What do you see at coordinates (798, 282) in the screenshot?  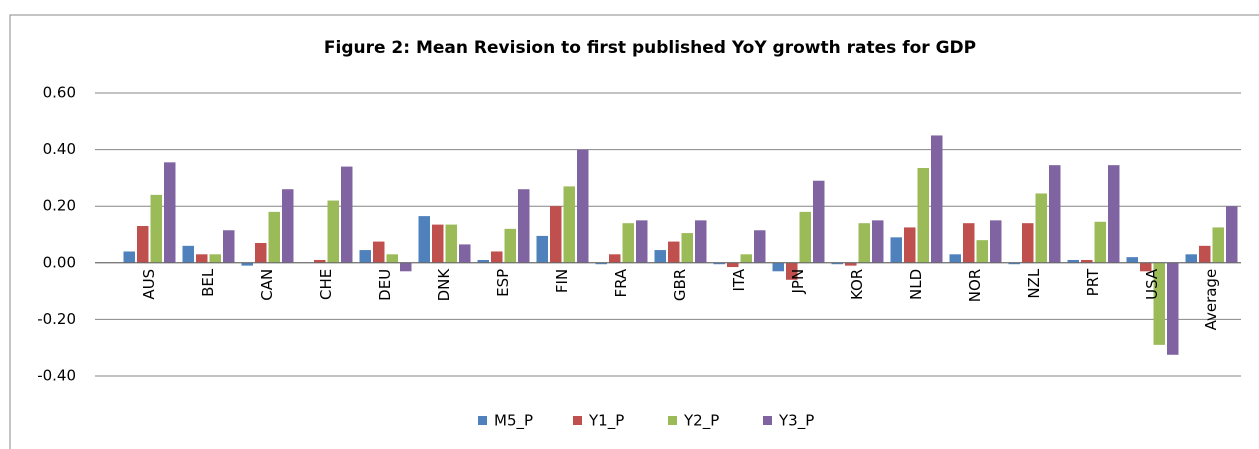 I see `x-tick-label: JPN` at bounding box center [798, 282].